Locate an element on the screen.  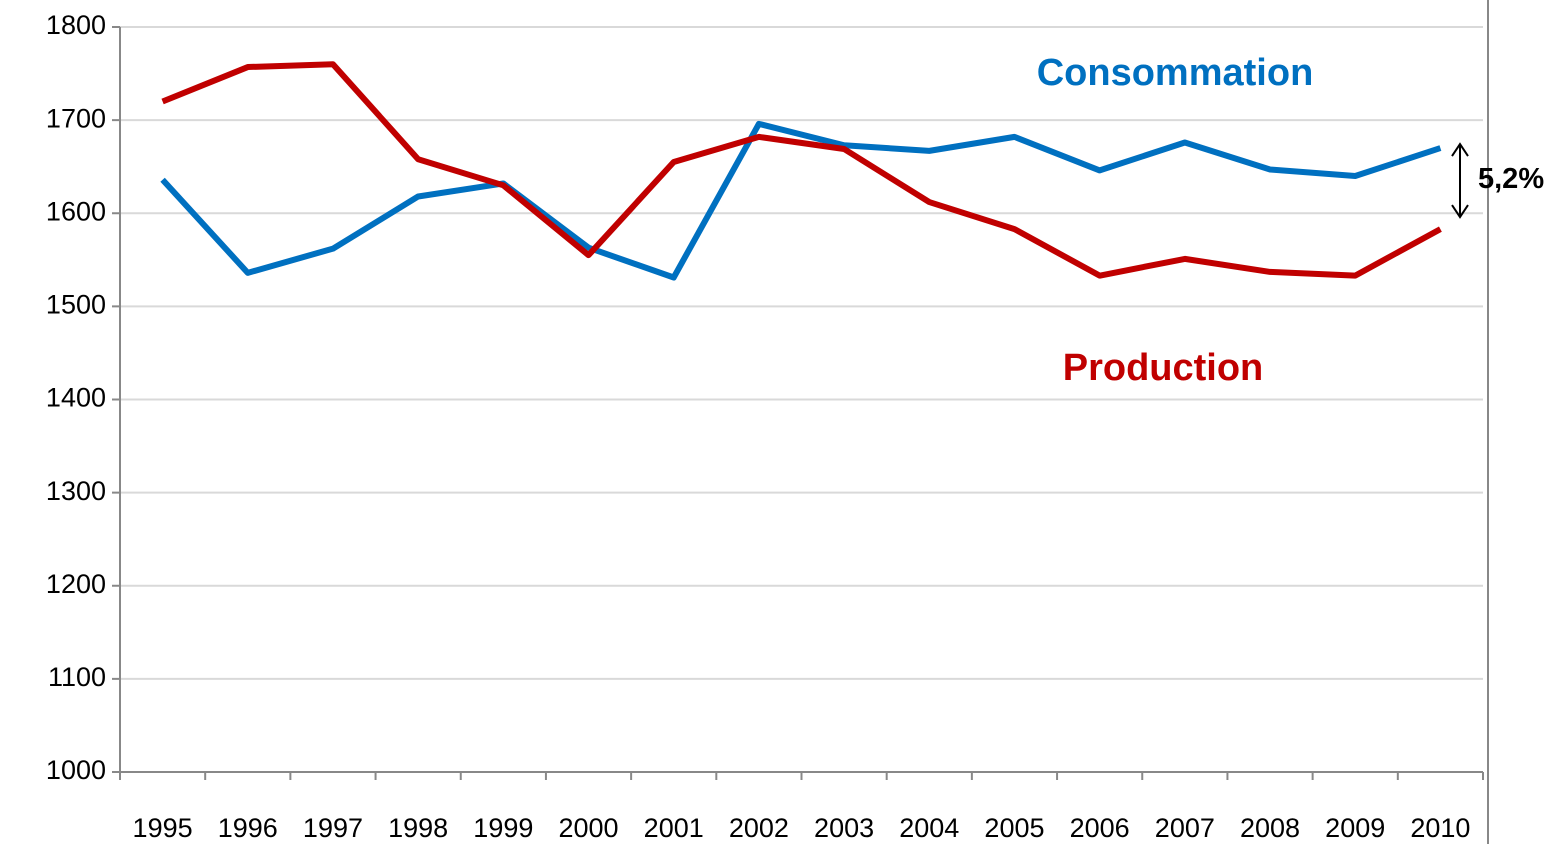
x-tick-label: 2003 is located at coordinates (844, 828).